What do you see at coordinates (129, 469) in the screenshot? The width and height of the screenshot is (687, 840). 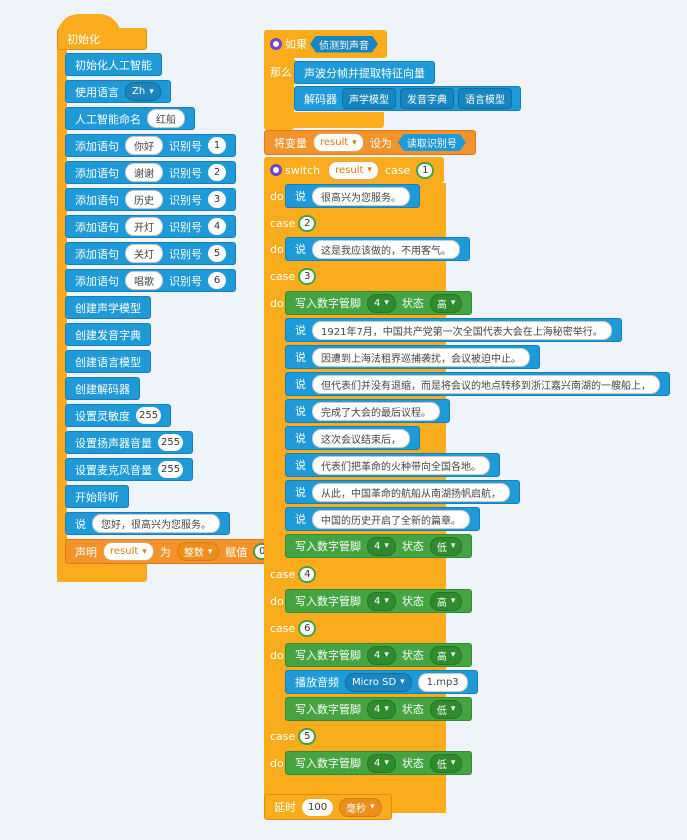 I see `mic-volume-block: 设置麦克风音量 255` at bounding box center [129, 469].